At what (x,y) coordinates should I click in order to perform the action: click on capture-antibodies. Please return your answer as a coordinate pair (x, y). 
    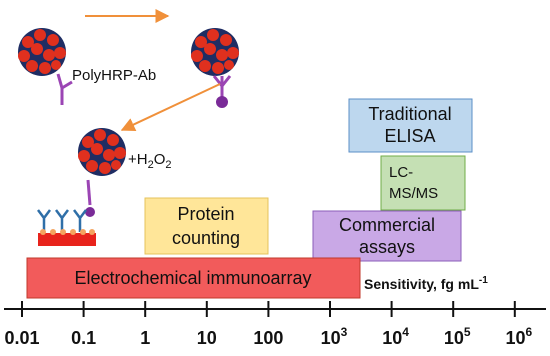
    Looking at the image, I should click on (62, 220).